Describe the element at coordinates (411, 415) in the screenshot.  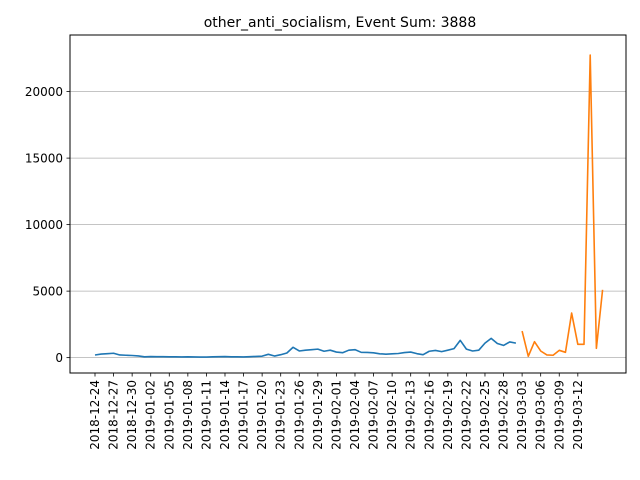
I see `x-tick-label: 2019-02-13` at that location.